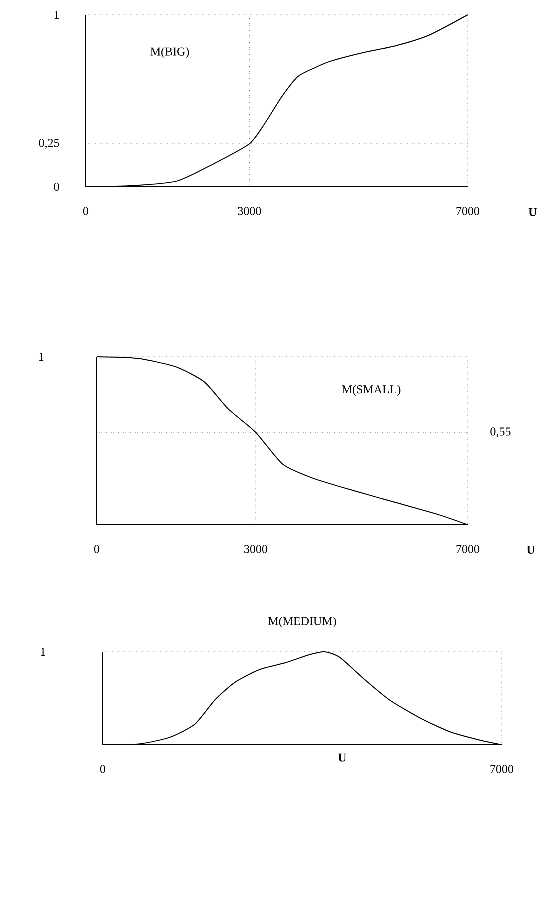 The image size is (545, 906). Describe the element at coordinates (57, 187) in the screenshot. I see `y-tick-label: 0` at that location.